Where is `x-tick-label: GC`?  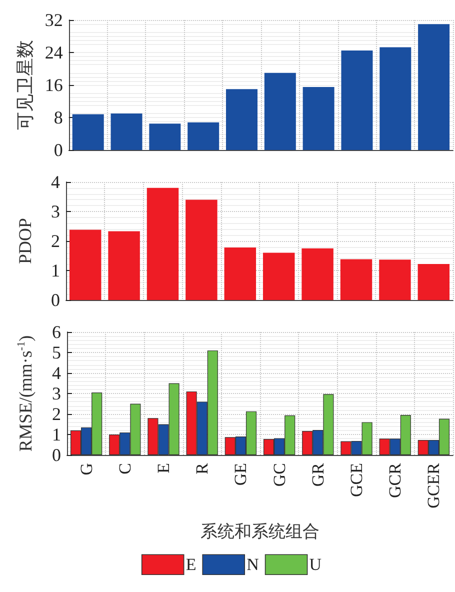
x-tick-label: GC is located at coordinates (279, 475).